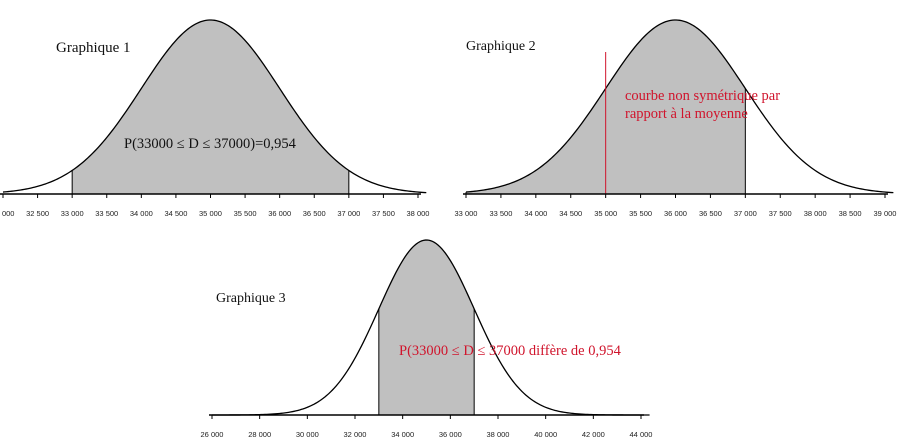  I want to click on x-tick-label: 44 000, so click(641, 434).